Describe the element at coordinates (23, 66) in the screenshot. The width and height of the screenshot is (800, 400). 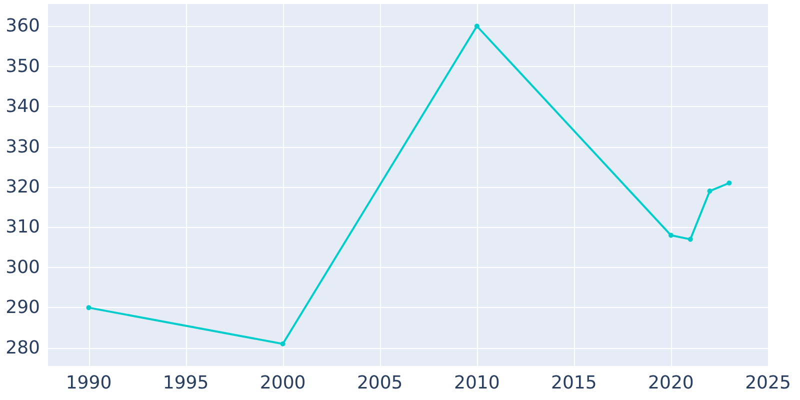
I see `y-tick-label: 350` at that location.